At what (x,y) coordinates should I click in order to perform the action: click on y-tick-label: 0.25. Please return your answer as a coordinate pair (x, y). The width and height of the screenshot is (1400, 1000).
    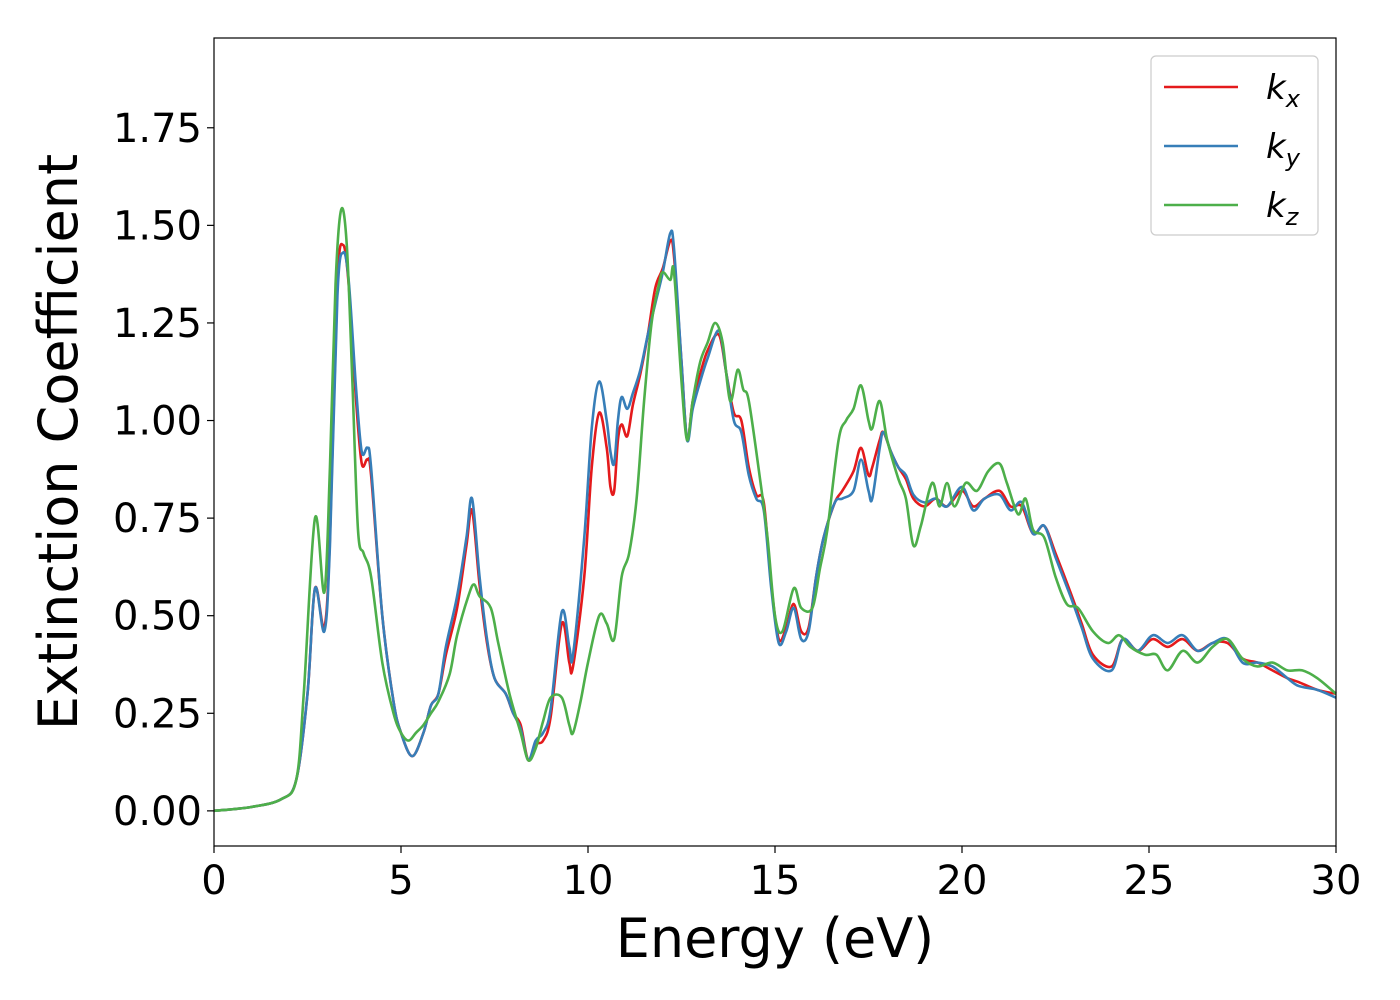
    Looking at the image, I should click on (157, 714).